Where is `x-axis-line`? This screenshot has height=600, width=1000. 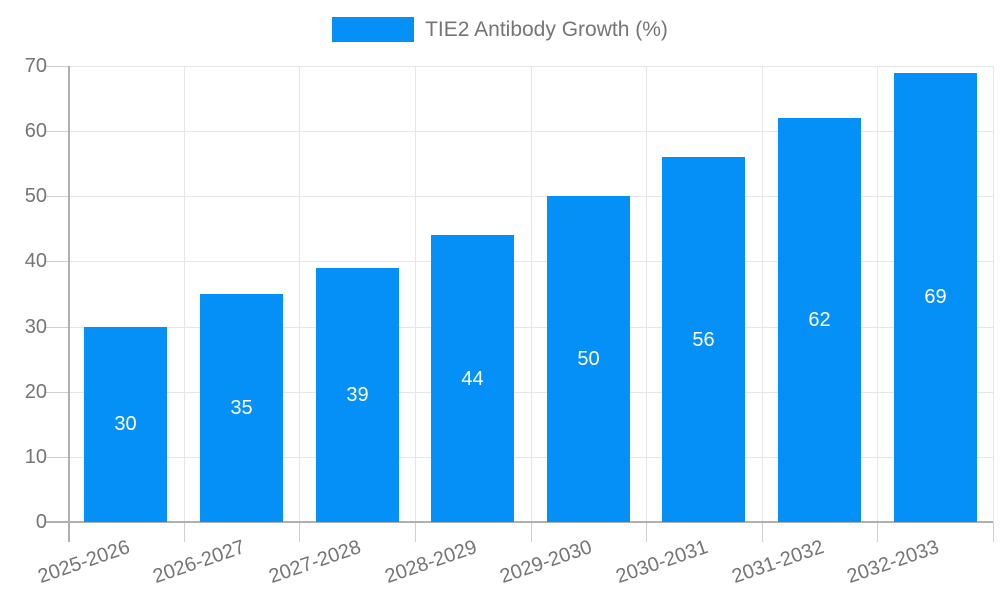
x-axis-line is located at coordinates (519, 522).